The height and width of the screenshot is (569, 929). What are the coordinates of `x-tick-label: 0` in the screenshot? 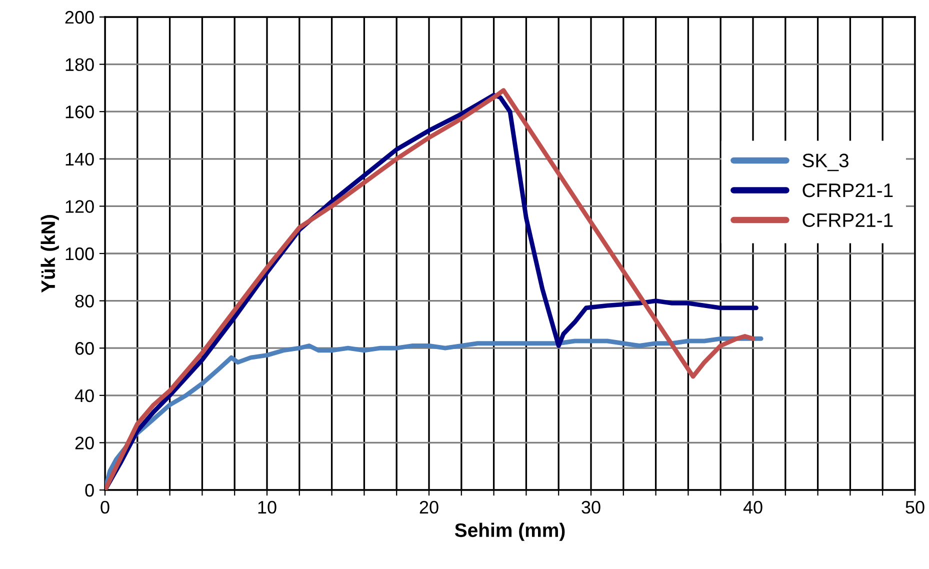 It's located at (105, 507).